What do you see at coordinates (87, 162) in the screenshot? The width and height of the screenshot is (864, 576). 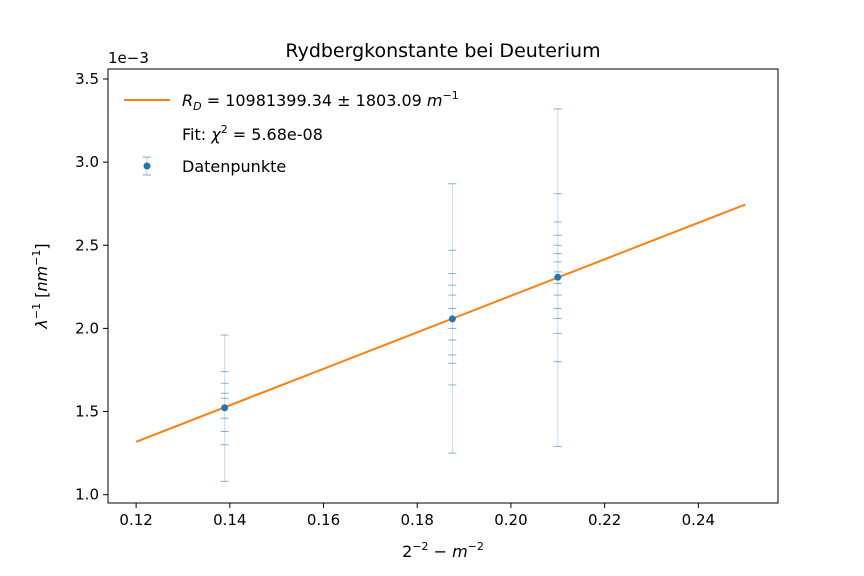 I see `y-tick-label: 3.0` at bounding box center [87, 162].